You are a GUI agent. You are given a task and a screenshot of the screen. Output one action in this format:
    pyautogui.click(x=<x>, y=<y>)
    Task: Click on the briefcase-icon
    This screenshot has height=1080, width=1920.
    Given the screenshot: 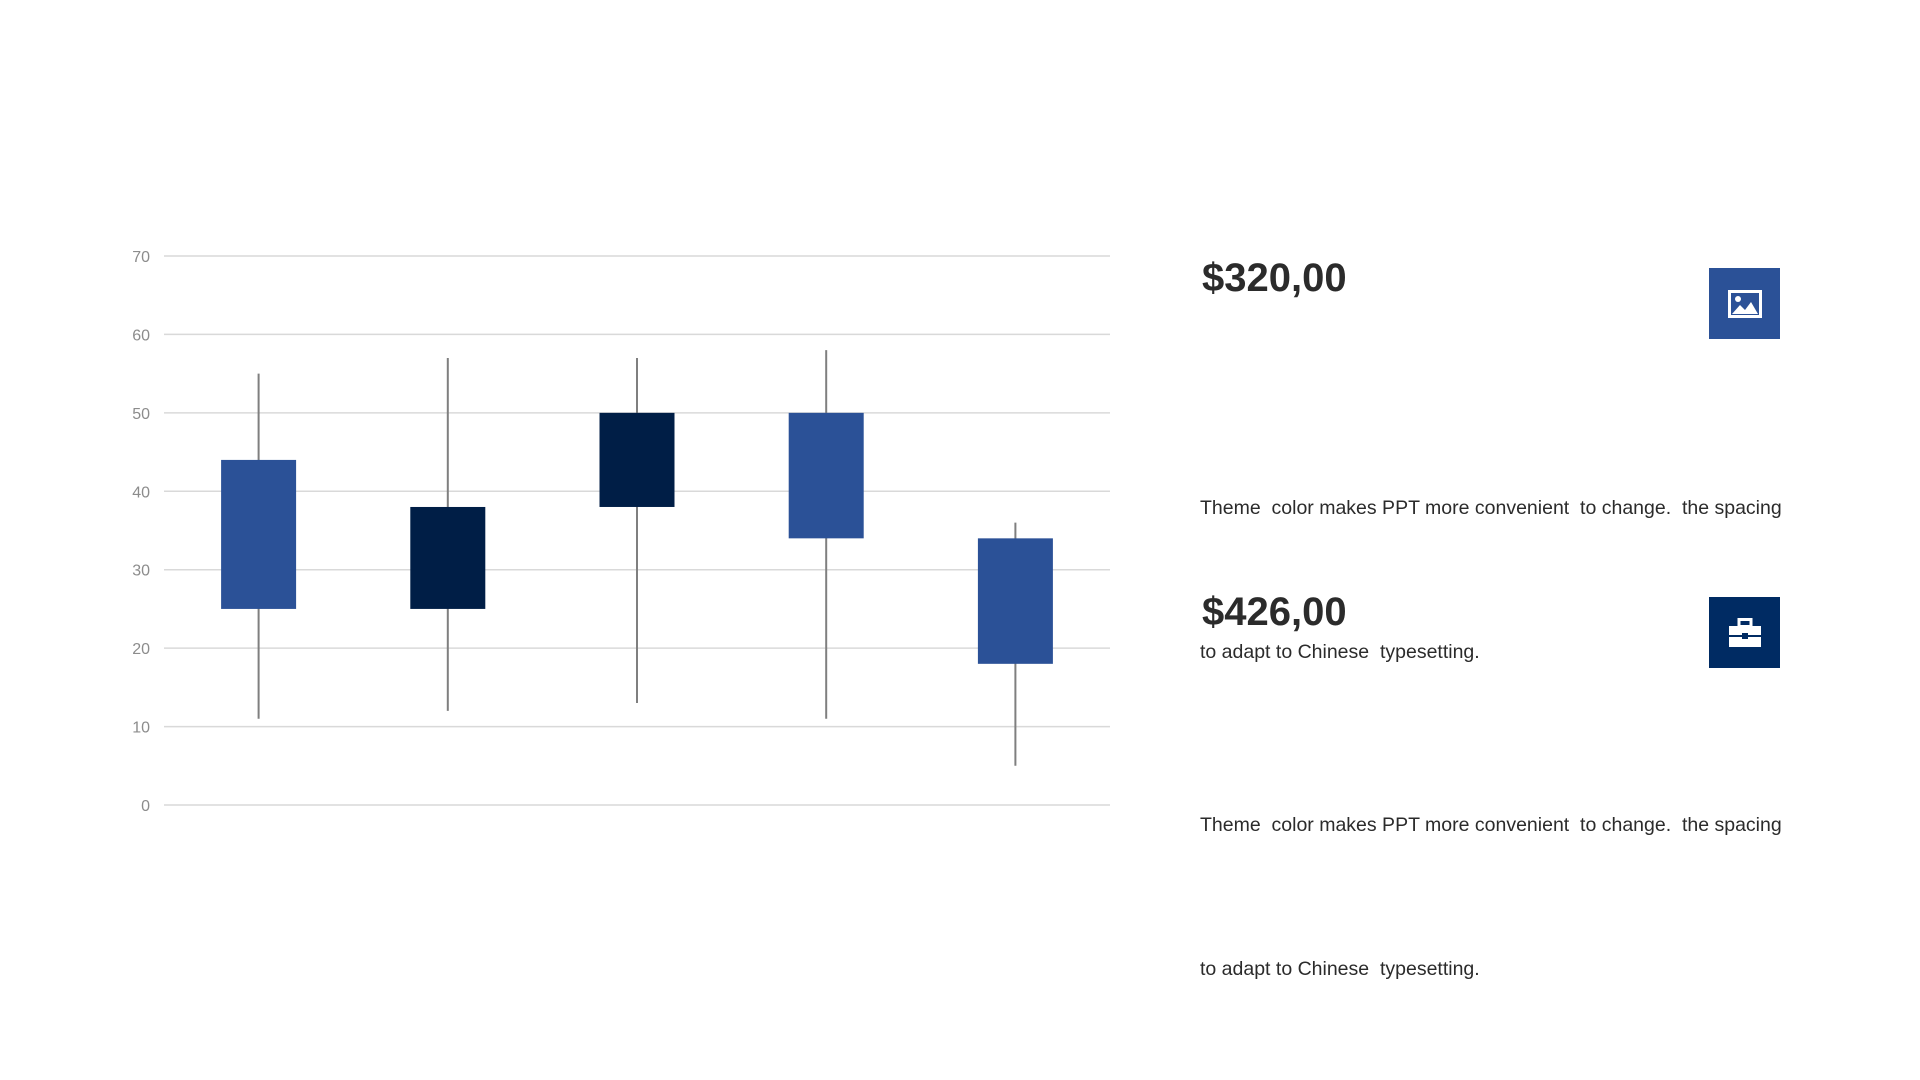 What is the action you would take?
    pyautogui.click(x=1744, y=632)
    